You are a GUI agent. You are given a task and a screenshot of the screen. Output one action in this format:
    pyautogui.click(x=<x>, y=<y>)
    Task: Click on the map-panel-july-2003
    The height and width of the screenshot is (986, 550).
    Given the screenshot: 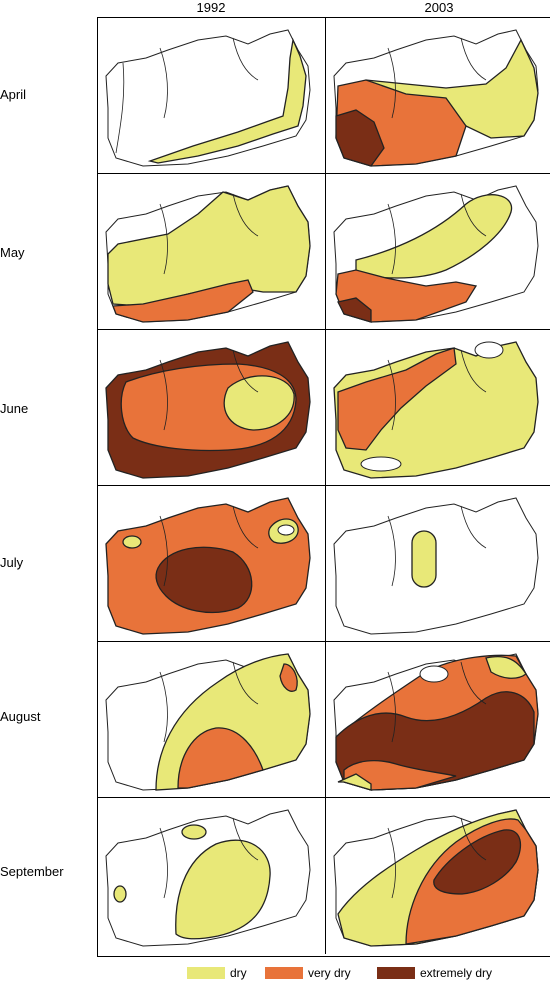 What is the action you would take?
    pyautogui.click(x=438, y=564)
    